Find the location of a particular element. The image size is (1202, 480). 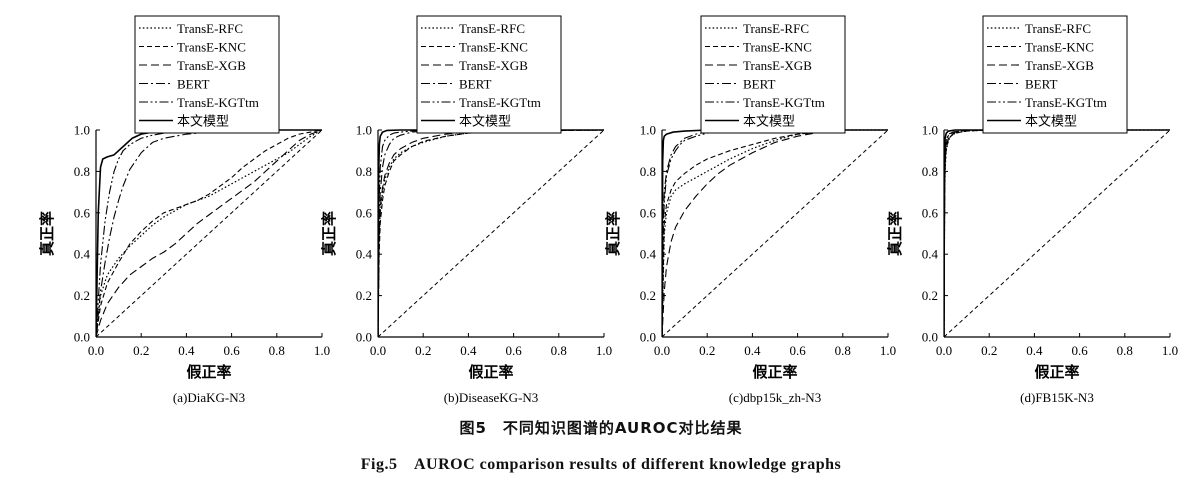

chart-subtitle: (a)DiaKG-N3 is located at coordinates (209, 397).